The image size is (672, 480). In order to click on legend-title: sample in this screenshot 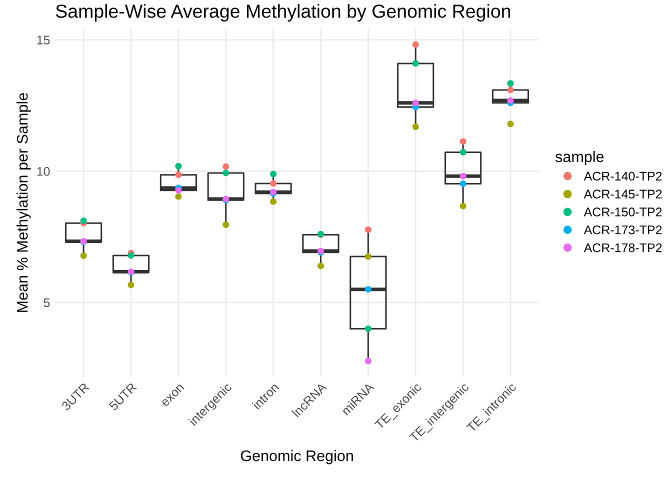, I will do `click(579, 158)`.